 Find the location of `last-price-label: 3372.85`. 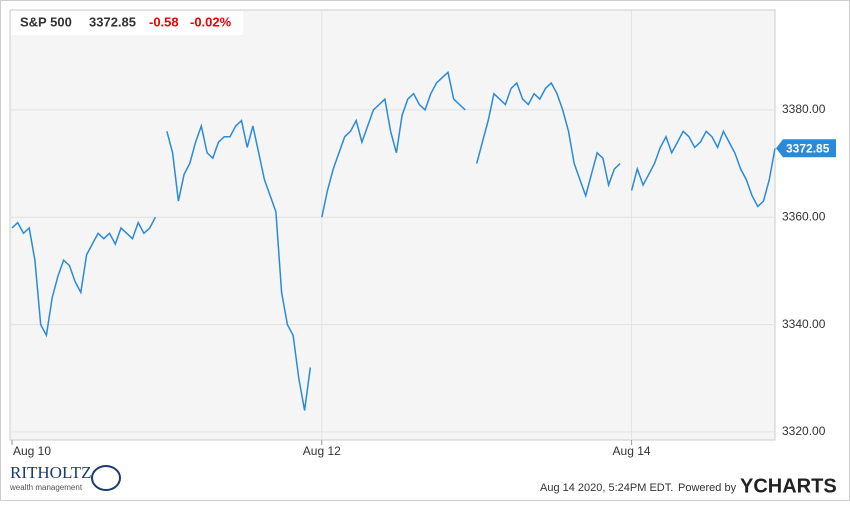

last-price-label: 3372.85 is located at coordinates (808, 148).